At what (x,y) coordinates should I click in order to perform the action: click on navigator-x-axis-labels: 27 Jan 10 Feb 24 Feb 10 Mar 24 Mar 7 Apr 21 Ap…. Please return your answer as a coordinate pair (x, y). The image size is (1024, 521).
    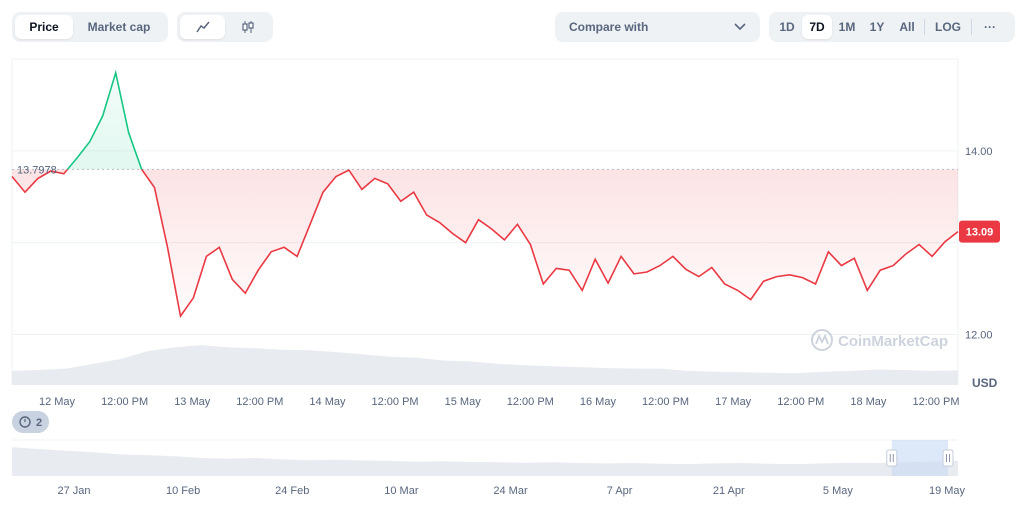
    Looking at the image, I should click on (511, 491).